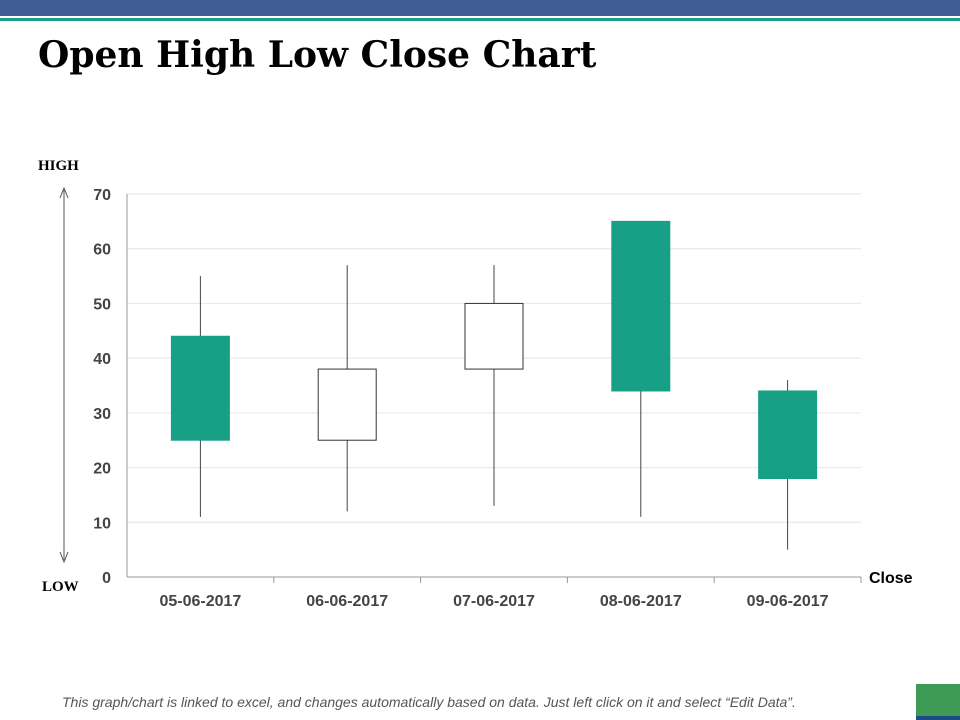 This screenshot has height=720, width=960. Describe the element at coordinates (102, 250) in the screenshot. I see `y-tick-label: 60` at that location.